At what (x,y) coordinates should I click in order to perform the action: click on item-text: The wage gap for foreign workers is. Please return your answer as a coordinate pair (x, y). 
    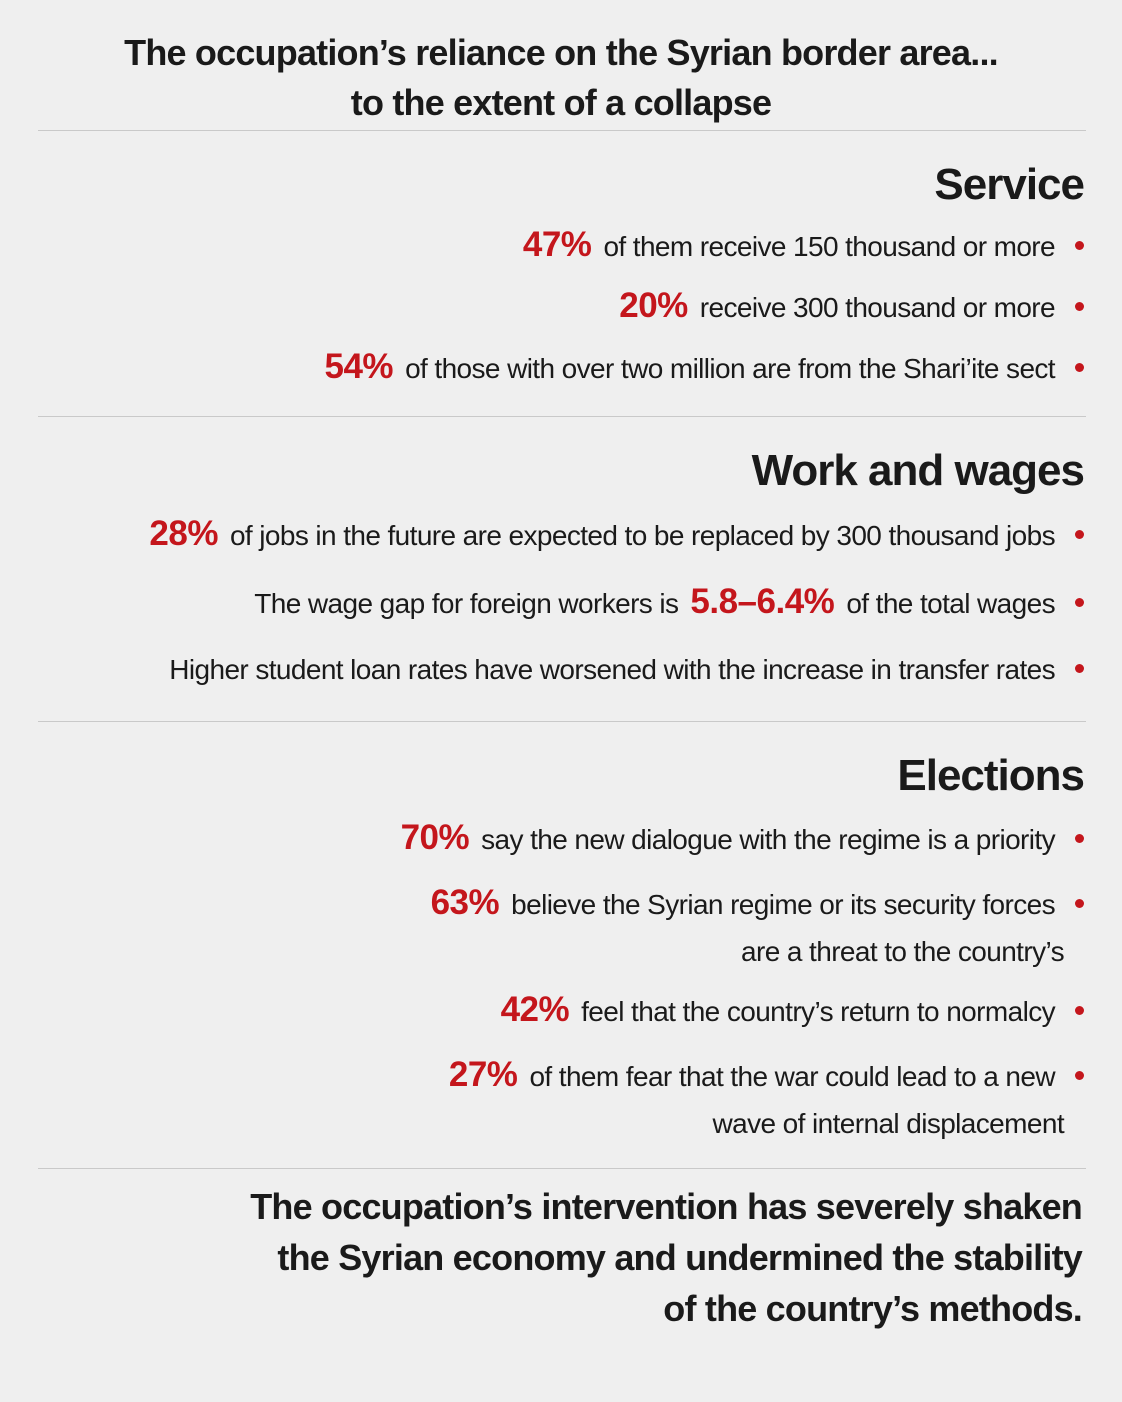
    Looking at the image, I should click on (466, 603).